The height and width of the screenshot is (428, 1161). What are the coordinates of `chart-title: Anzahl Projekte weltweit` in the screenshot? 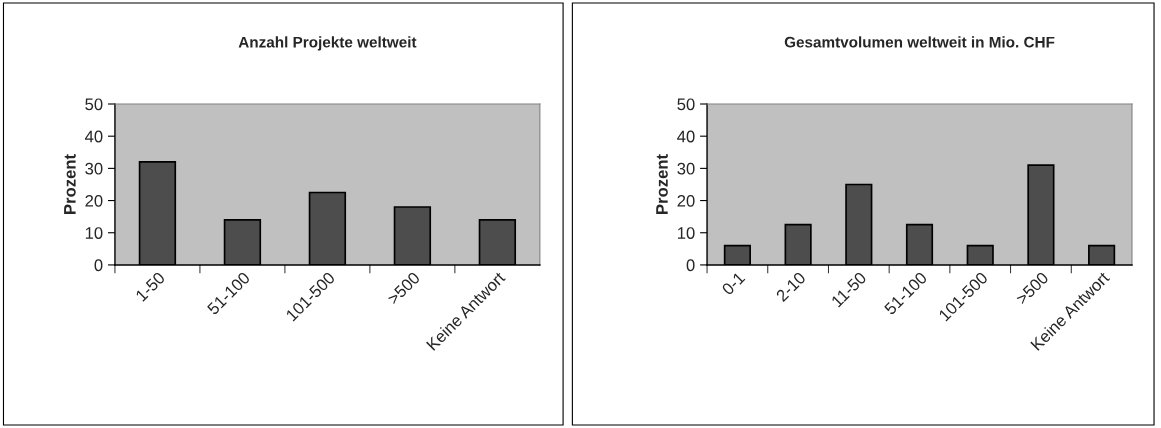 It's located at (327, 43).